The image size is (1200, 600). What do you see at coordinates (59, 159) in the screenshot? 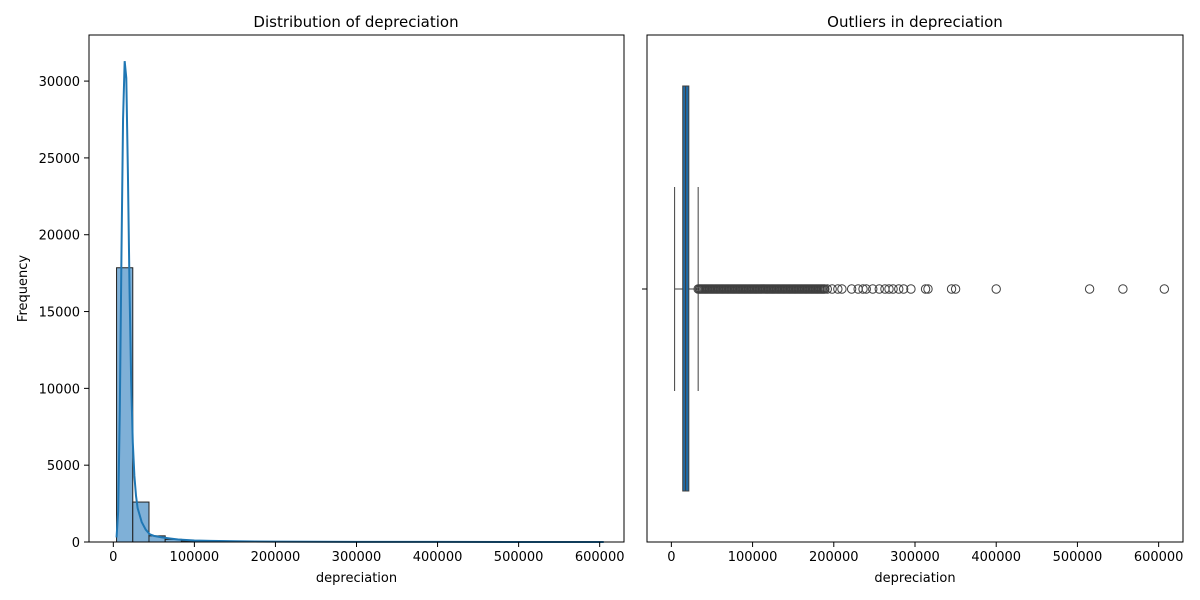
I see `y-tick-label: 25000` at bounding box center [59, 159].